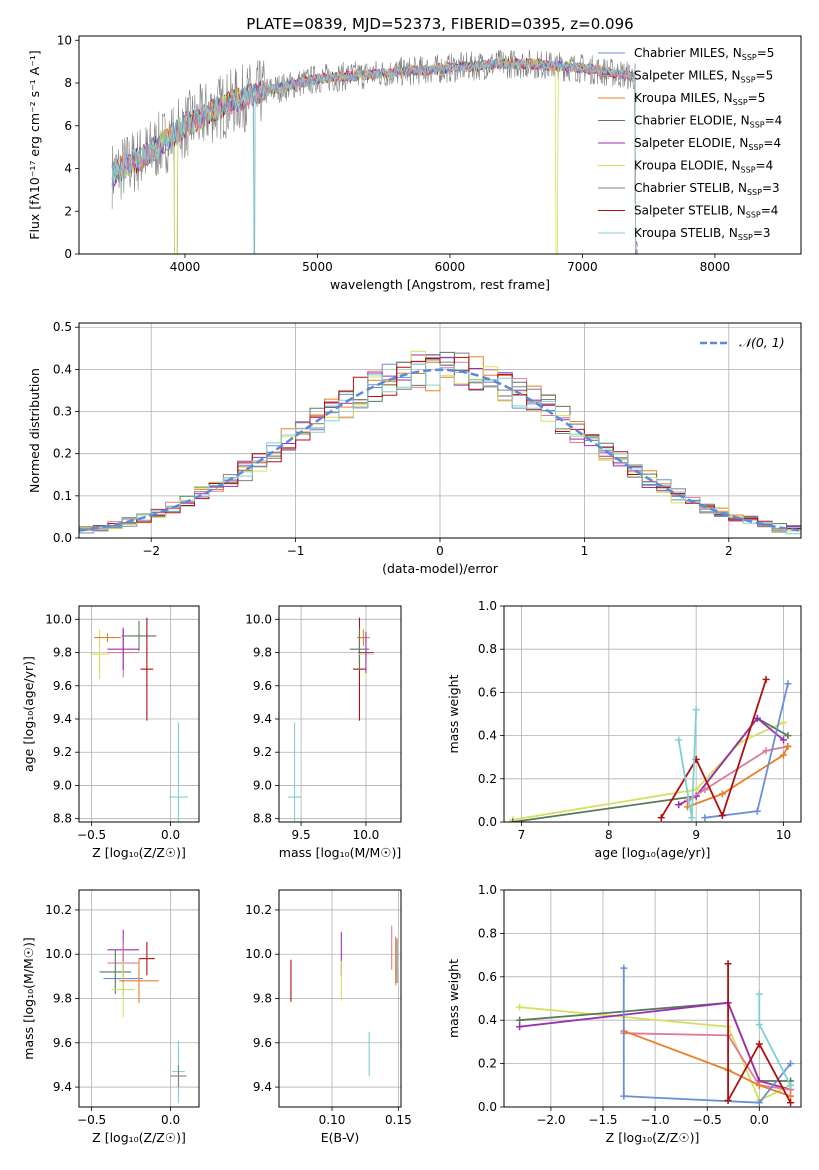  I want to click on x-tick-label: 9, so click(696, 835).